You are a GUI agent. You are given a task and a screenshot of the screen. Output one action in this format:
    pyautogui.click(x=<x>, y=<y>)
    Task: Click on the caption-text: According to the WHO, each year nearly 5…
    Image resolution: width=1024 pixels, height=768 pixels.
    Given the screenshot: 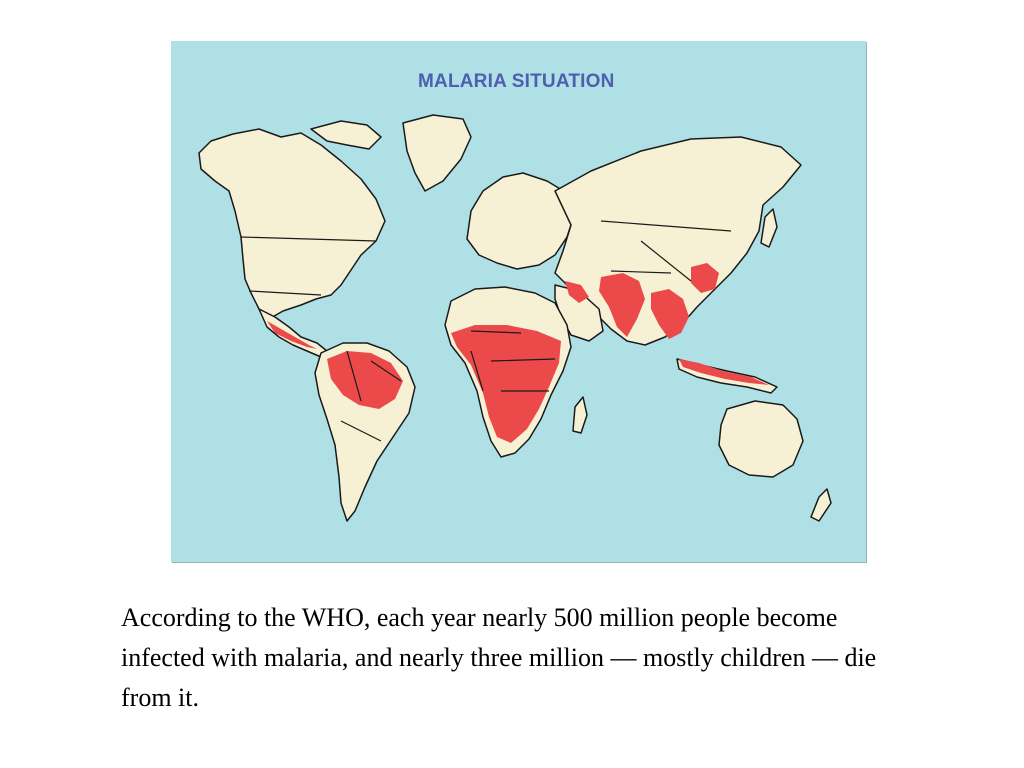 What is the action you would take?
    pyautogui.click(x=499, y=657)
    